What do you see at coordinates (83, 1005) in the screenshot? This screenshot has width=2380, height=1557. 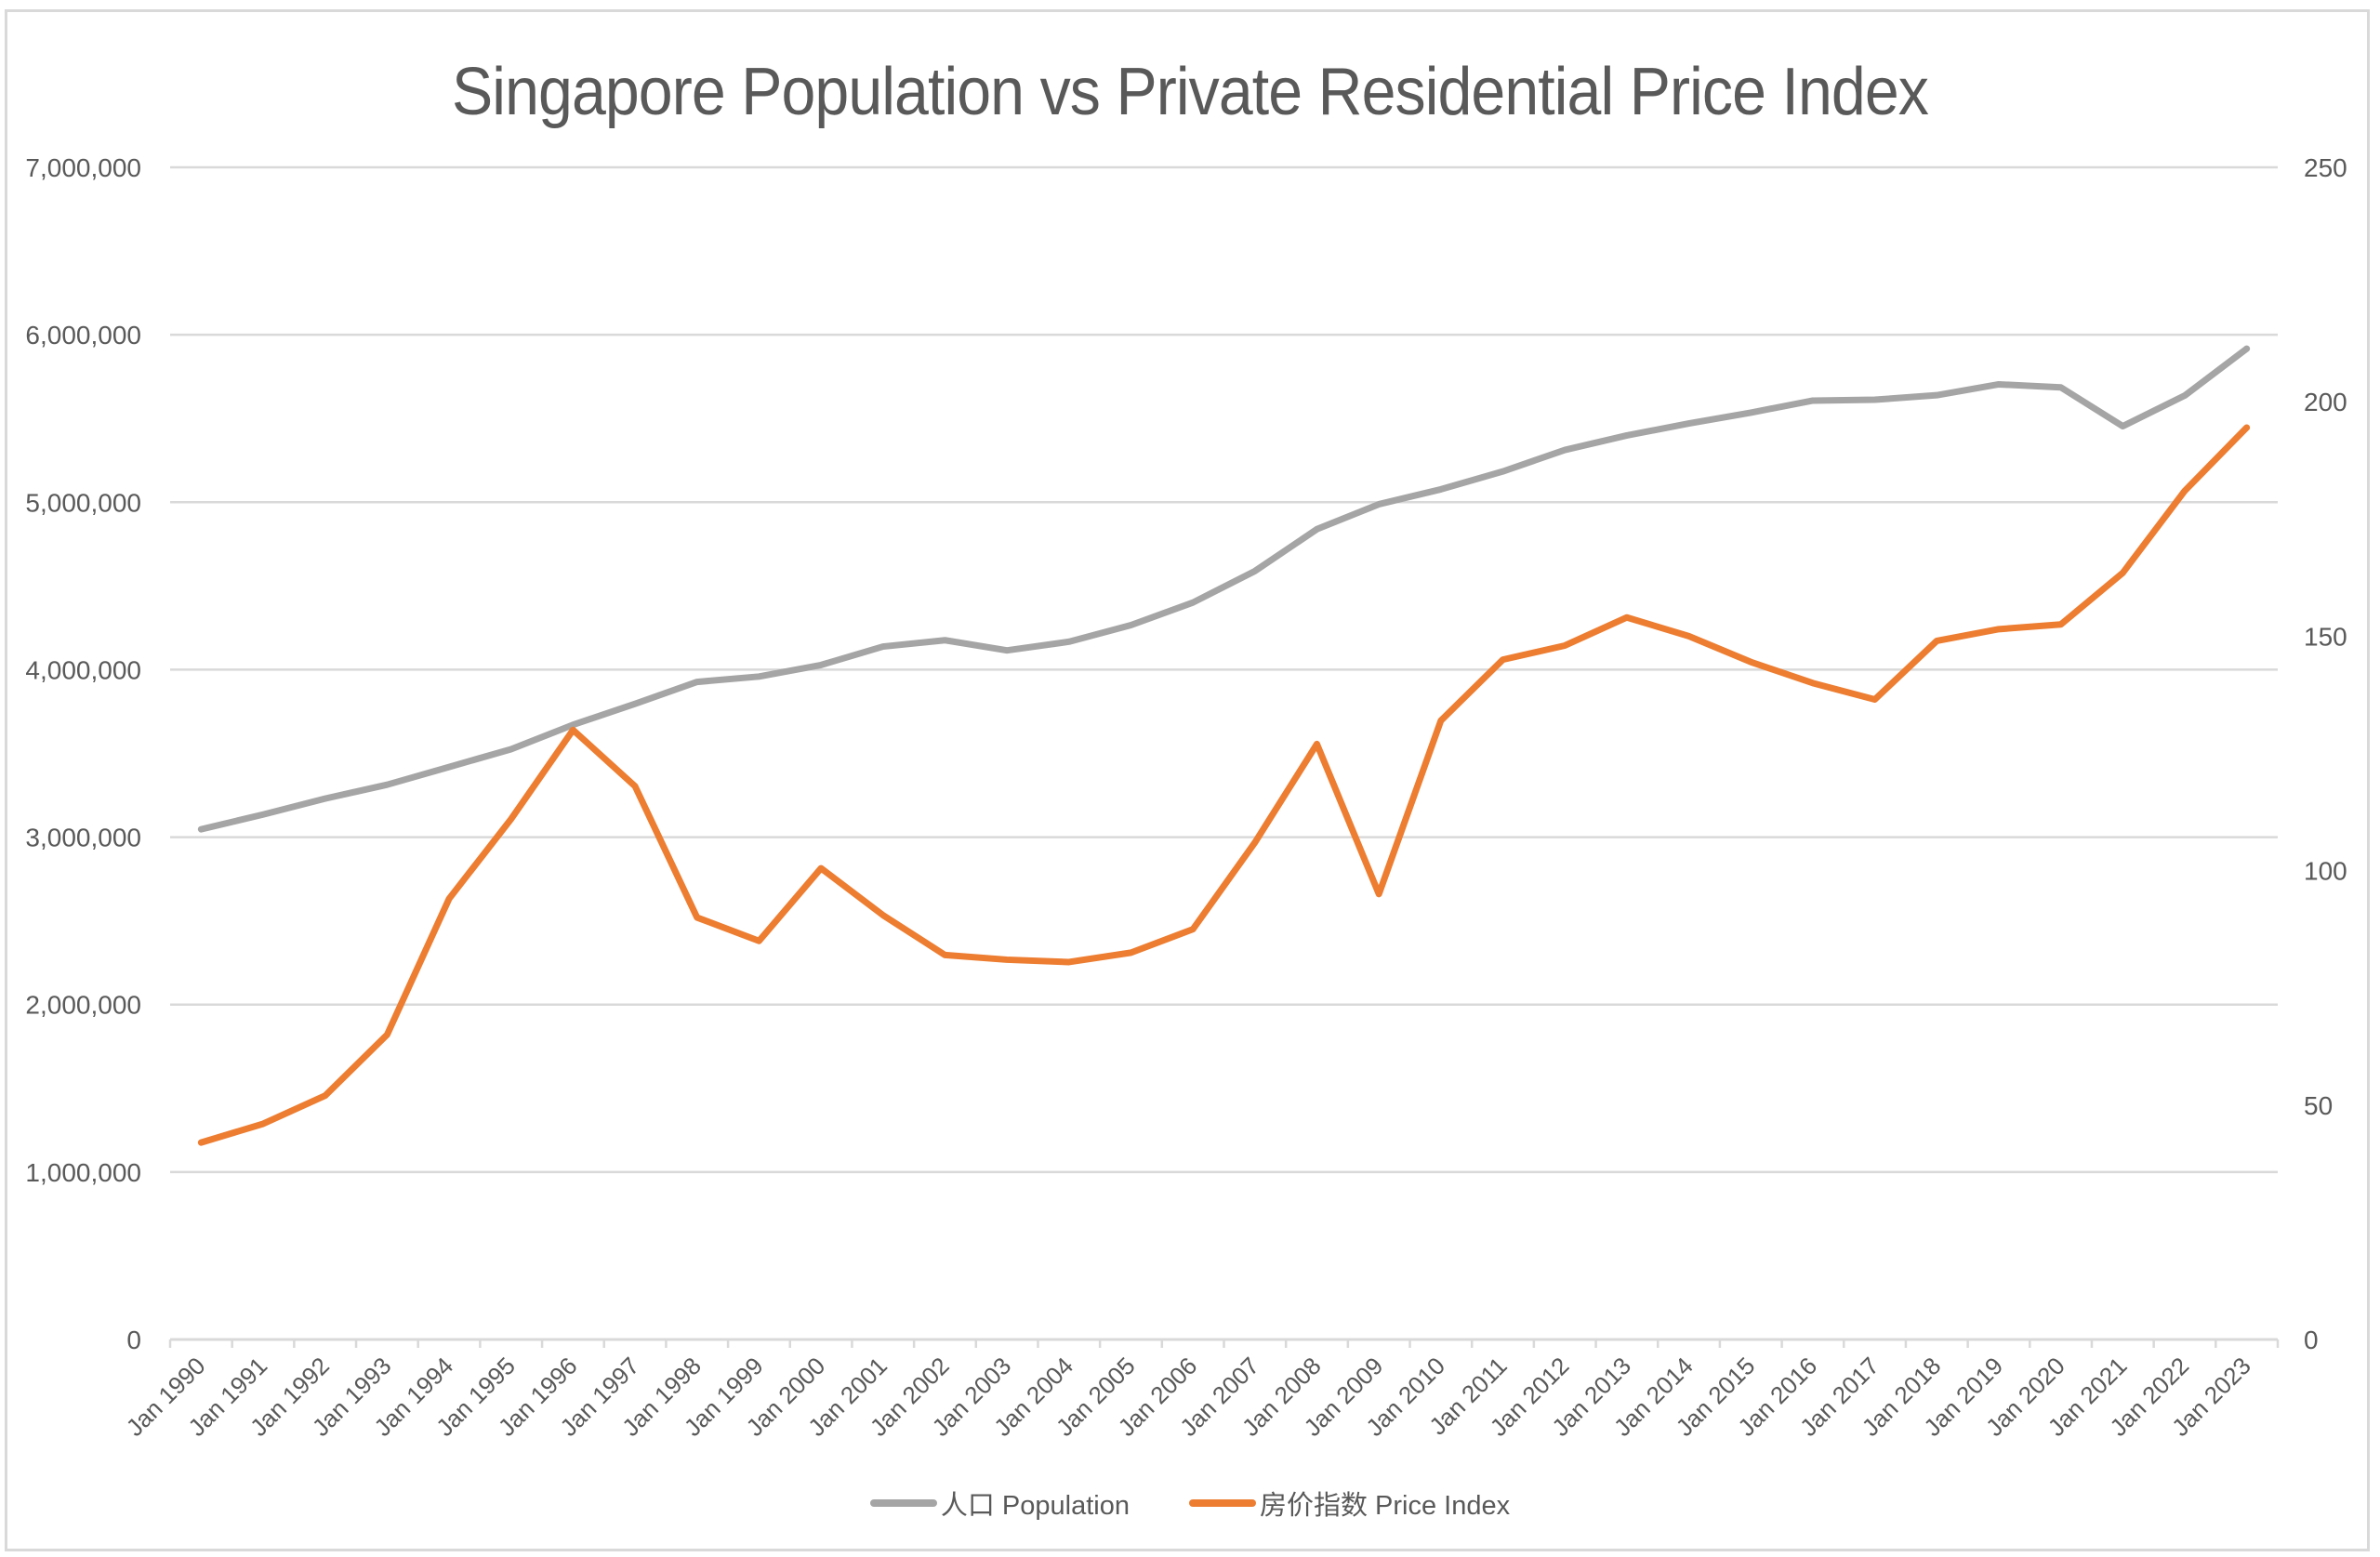 I see `y-left-tick-label: 2,000,000` at bounding box center [83, 1005].